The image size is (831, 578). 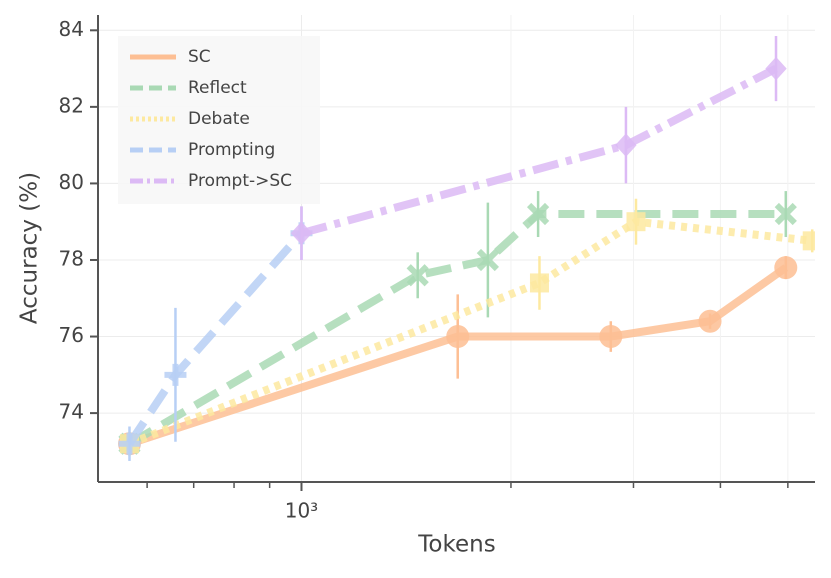 I want to click on y-tick-label: 76, so click(x=71, y=335).